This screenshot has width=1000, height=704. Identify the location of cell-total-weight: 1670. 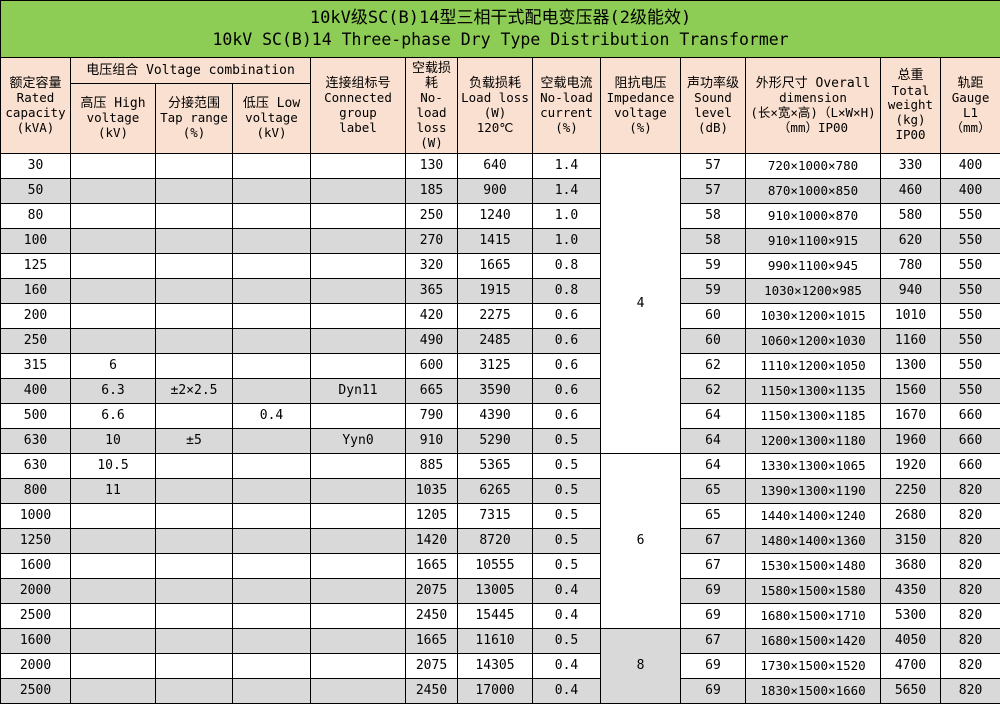
(911, 416).